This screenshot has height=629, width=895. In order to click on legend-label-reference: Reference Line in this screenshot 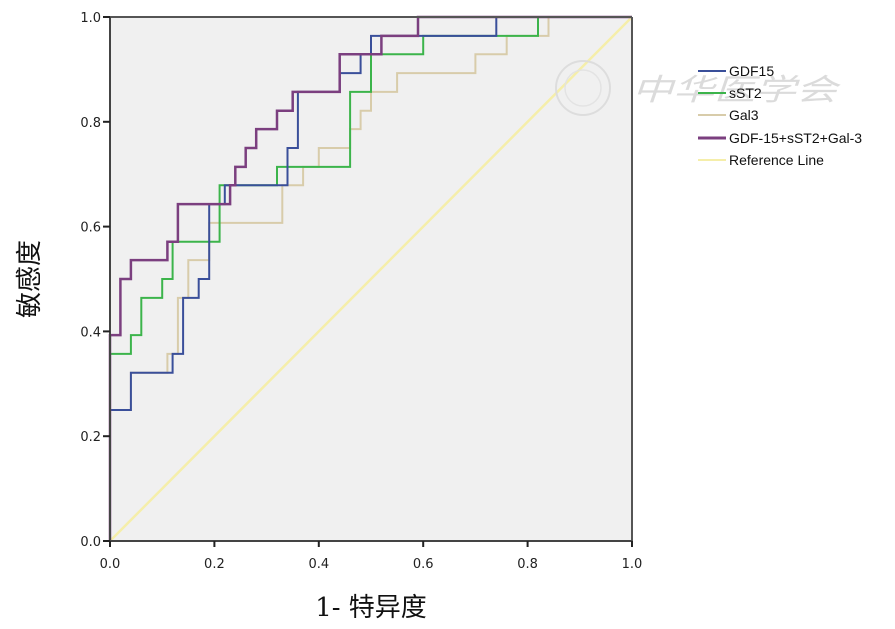, I will do `click(776, 160)`.